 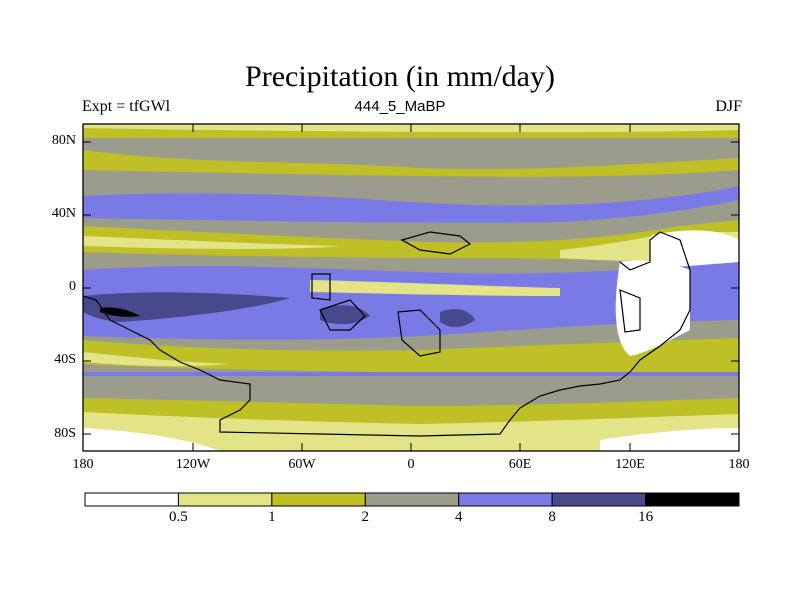 What do you see at coordinates (63, 140) in the screenshot?
I see `lat-tick-label: 80N` at bounding box center [63, 140].